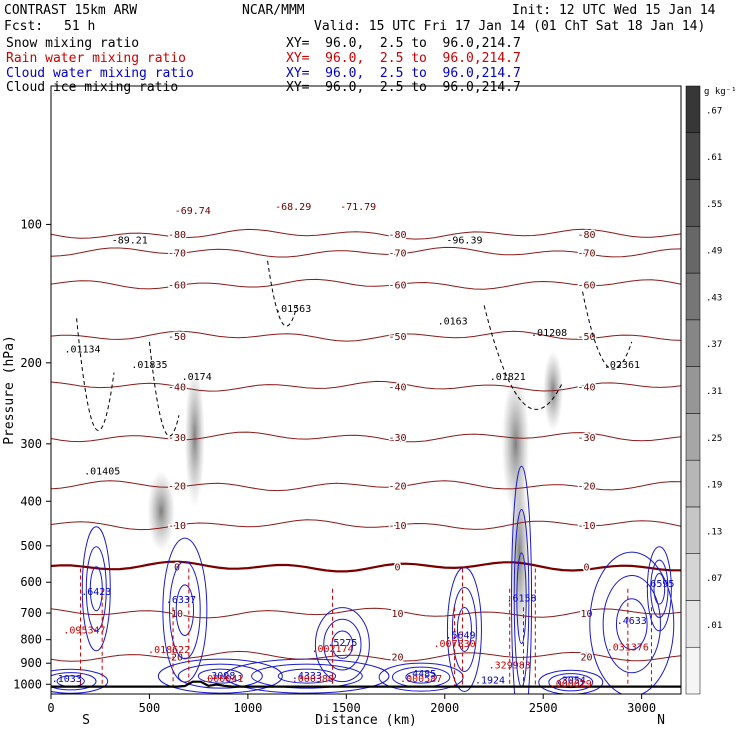 The width and height of the screenshot is (740, 740). Describe the element at coordinates (313, 679) in the screenshot. I see `extremum-label: .000380` at that location.